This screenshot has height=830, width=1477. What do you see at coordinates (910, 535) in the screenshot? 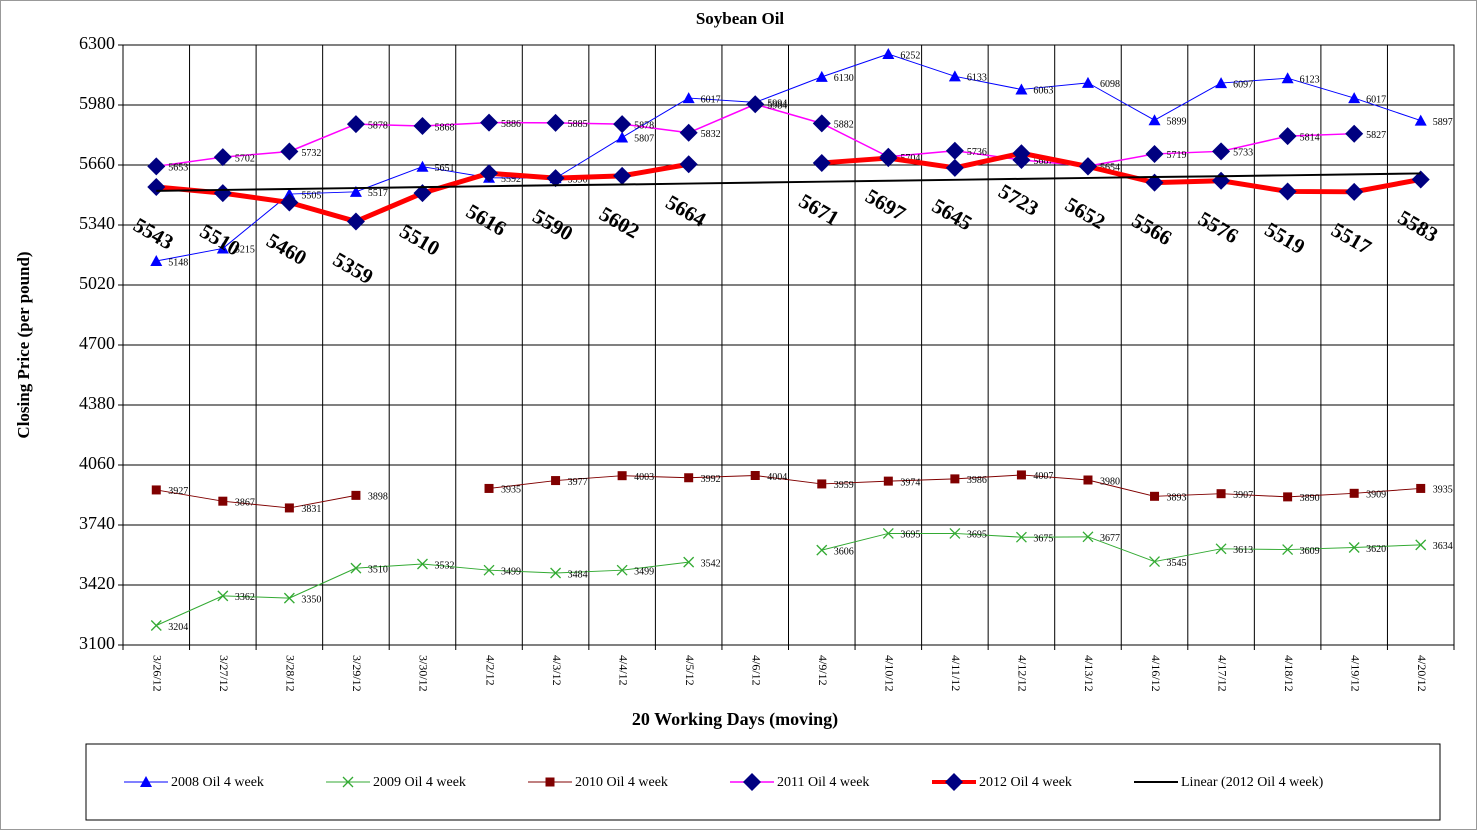
I see `data-label: 3695` at bounding box center [910, 535].